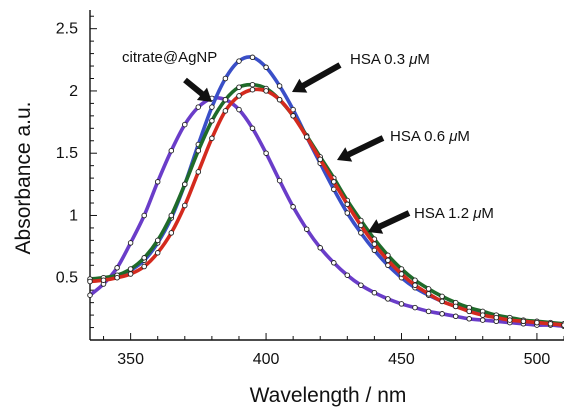 The image size is (564, 410). Describe the element at coordinates (266, 359) in the screenshot. I see `x-tick-label: 400` at that location.